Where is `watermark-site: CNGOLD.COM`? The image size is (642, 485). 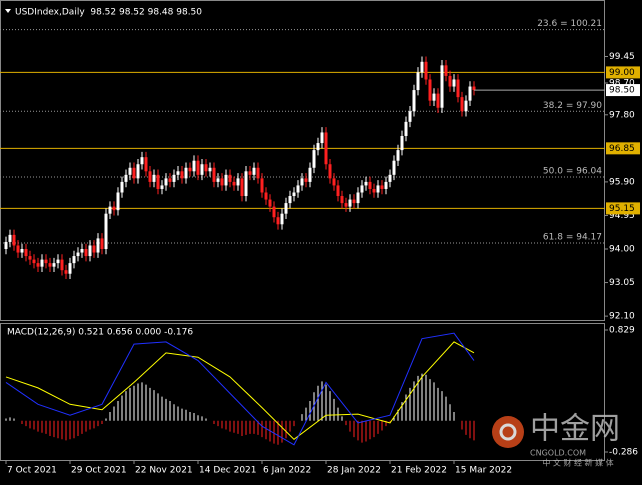
watermark-site: CNGOLD.COM is located at coordinates (558, 453).